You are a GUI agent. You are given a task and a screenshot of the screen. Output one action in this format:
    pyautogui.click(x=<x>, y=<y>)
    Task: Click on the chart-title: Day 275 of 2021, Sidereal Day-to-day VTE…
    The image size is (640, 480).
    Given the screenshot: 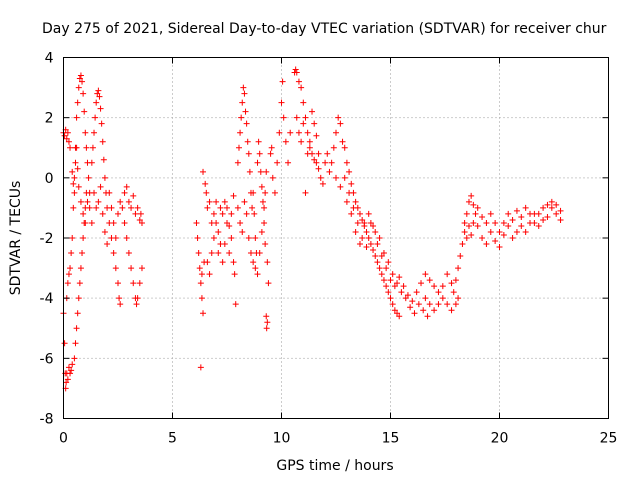 What is the action you would take?
    pyautogui.click(x=324, y=29)
    